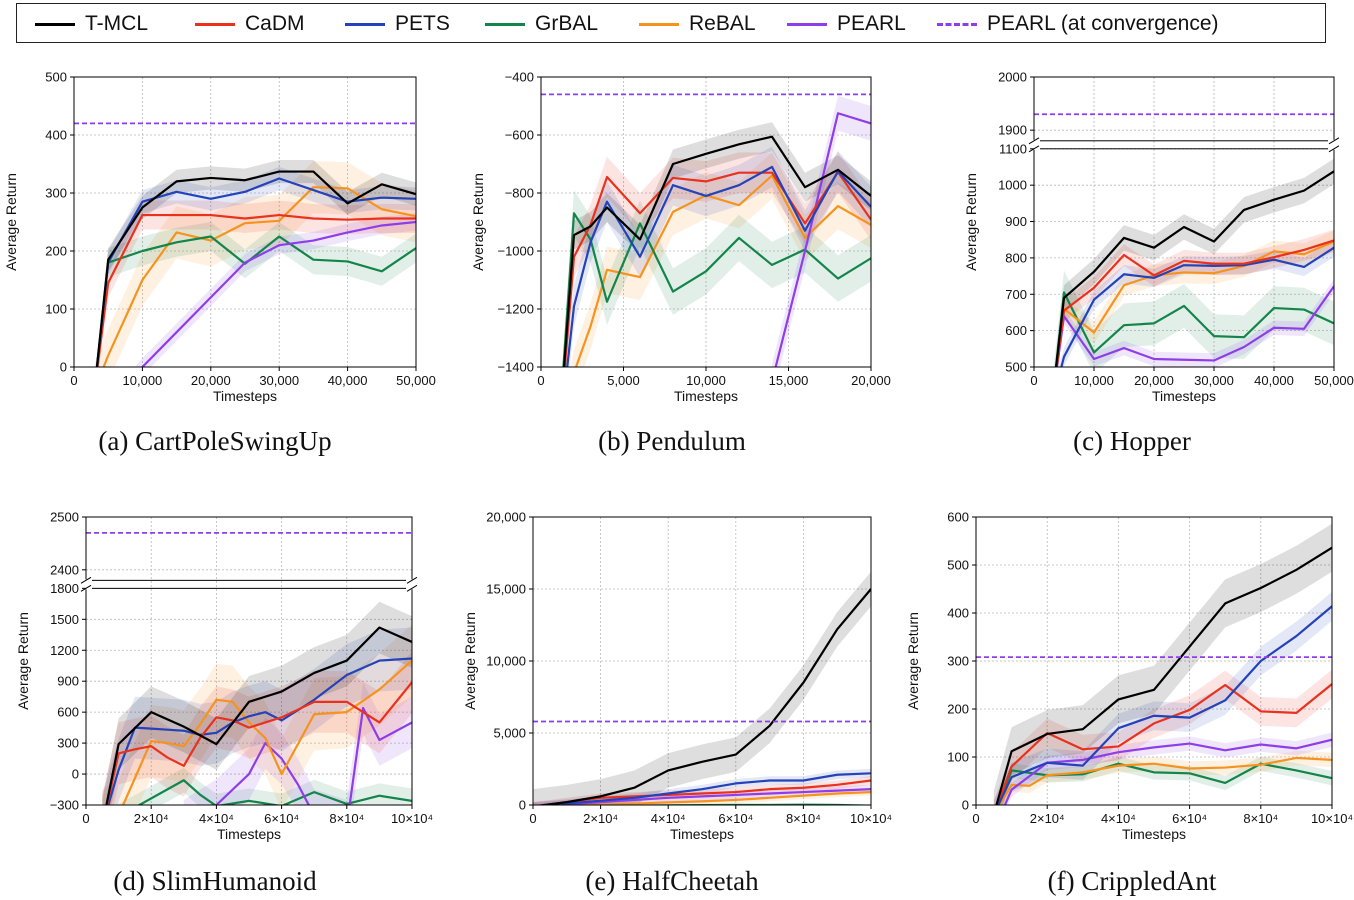  Describe the element at coordinates (397, 24) in the screenshot. I see `legend-item-pets: PETS` at that location.